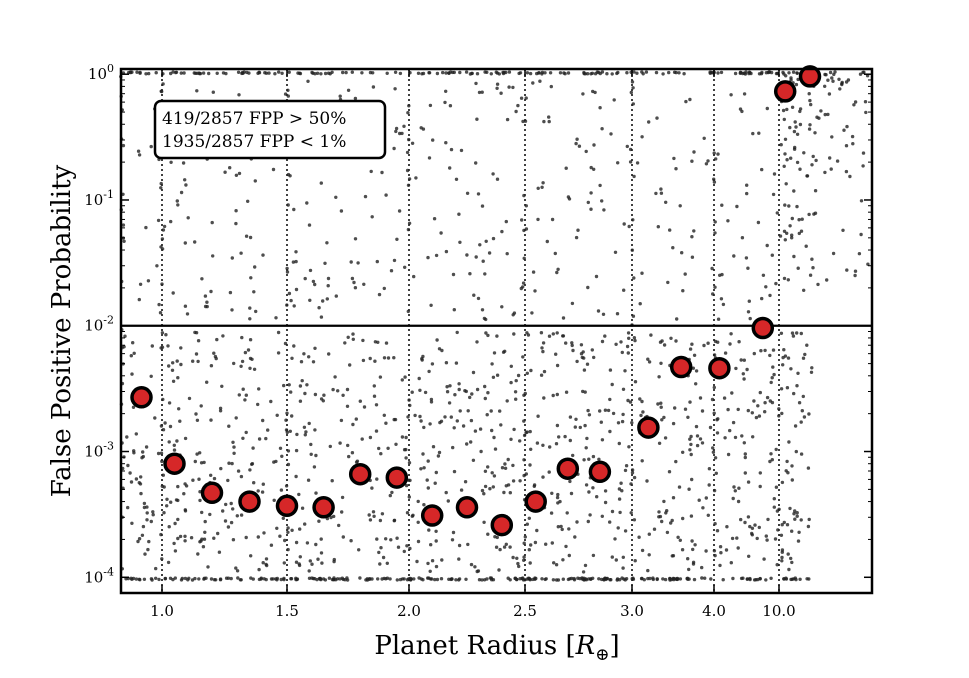  I want to click on x-axis-title: Planet Radius [R⊕], so click(496, 648).